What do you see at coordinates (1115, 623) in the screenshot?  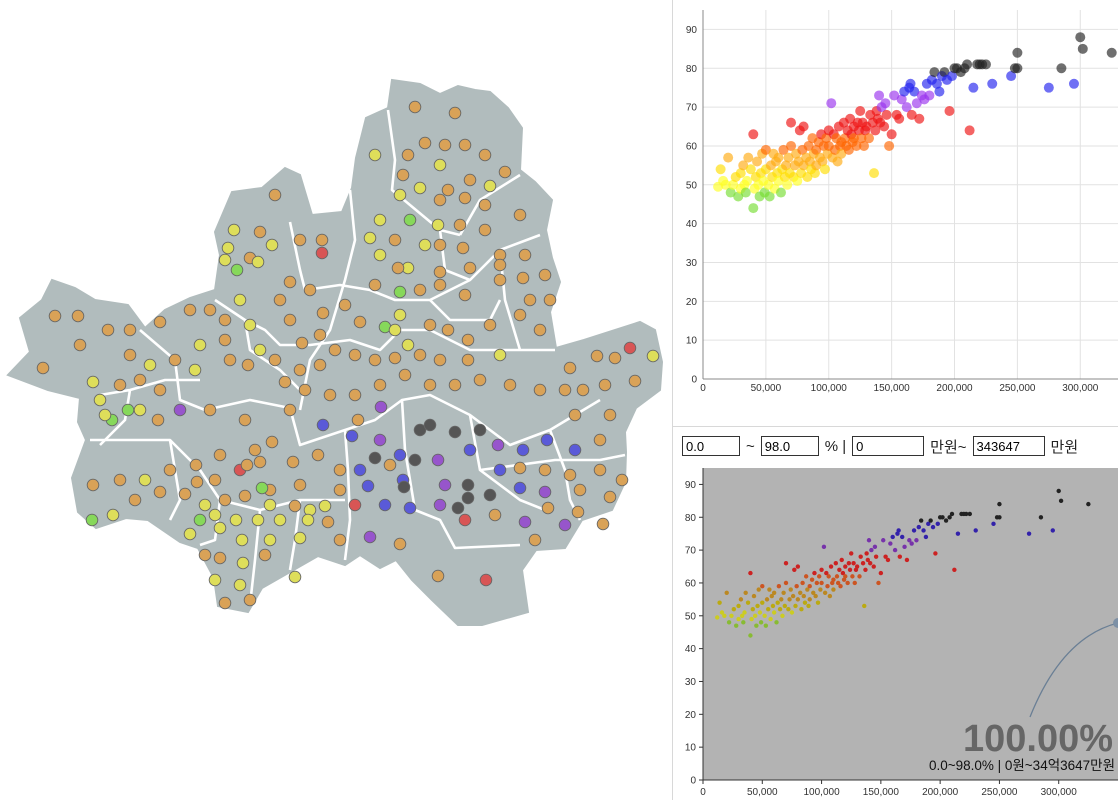 I see `pointer-handle` at bounding box center [1115, 623].